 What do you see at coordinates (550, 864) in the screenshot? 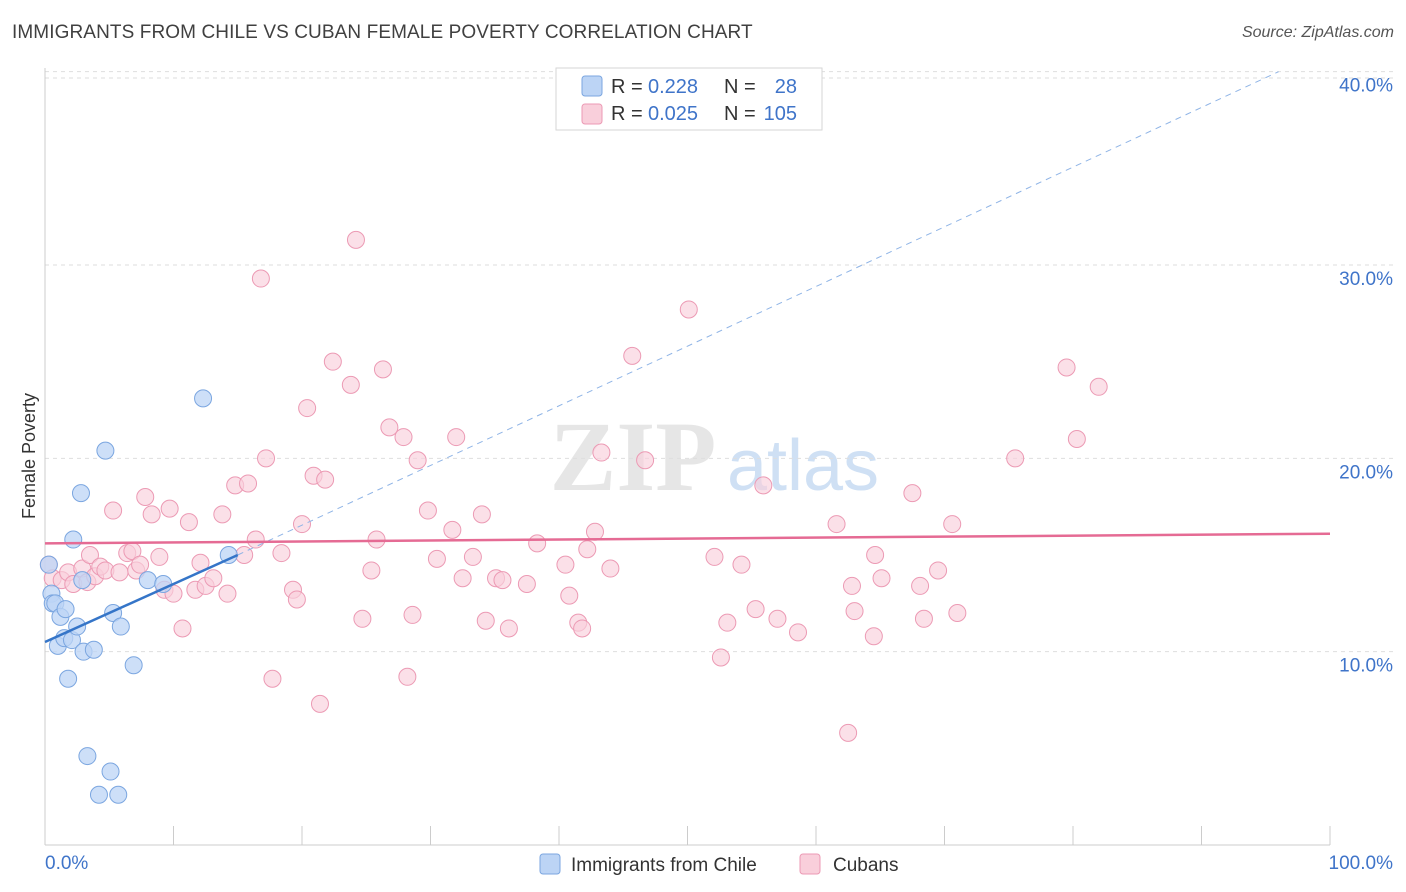
I see `legend-swatch-chile-bottom` at bounding box center [550, 864].